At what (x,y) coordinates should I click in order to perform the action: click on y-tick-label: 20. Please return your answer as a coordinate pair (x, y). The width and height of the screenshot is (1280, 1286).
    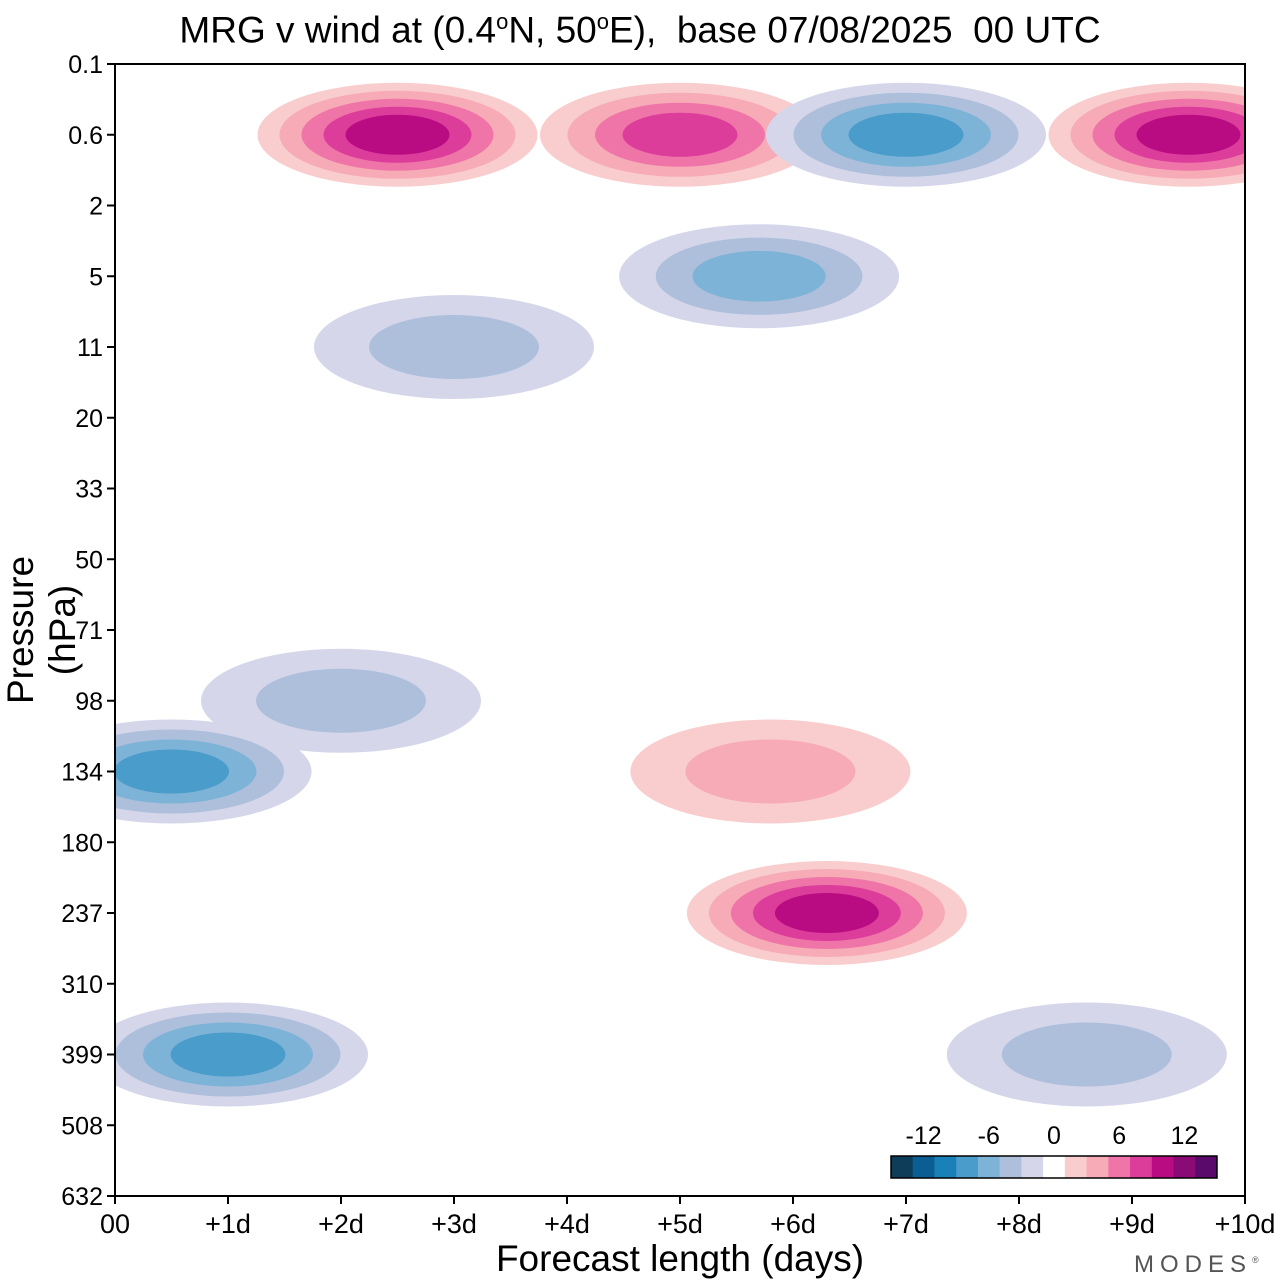
    Looking at the image, I should click on (89, 419).